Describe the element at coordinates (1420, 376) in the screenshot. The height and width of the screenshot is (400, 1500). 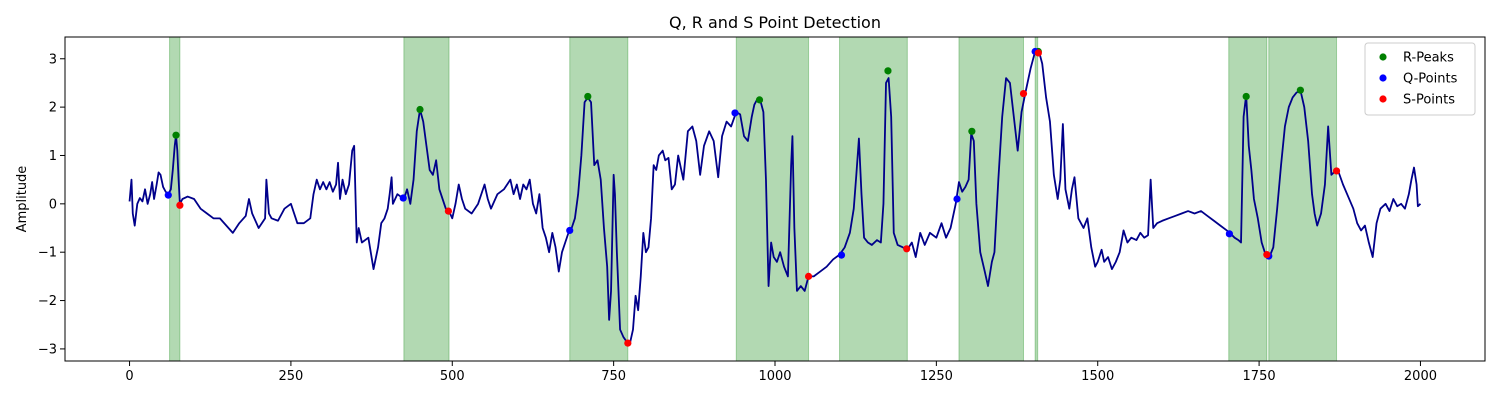
I see `x-tick-label: 2000` at that location.